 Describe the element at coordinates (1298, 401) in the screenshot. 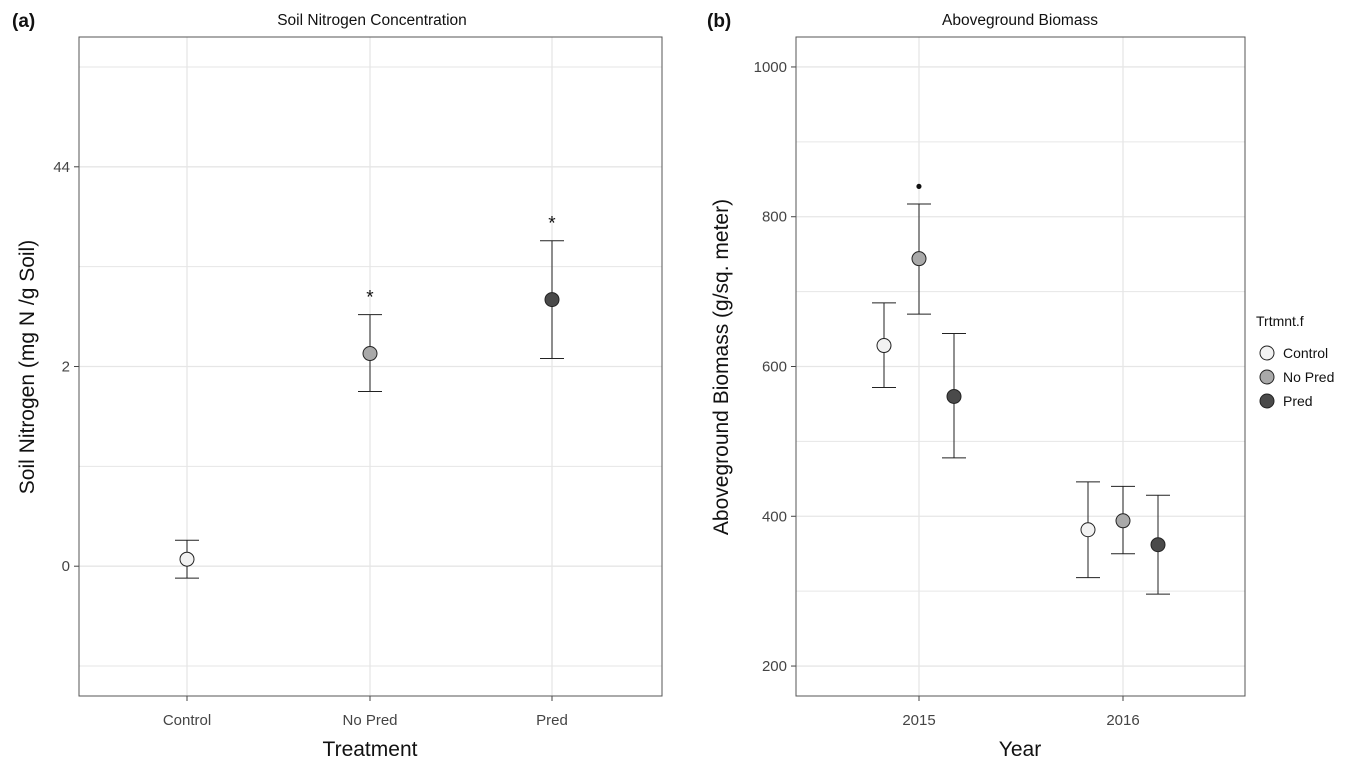

I see `legend-label-pred: Pred` at that location.